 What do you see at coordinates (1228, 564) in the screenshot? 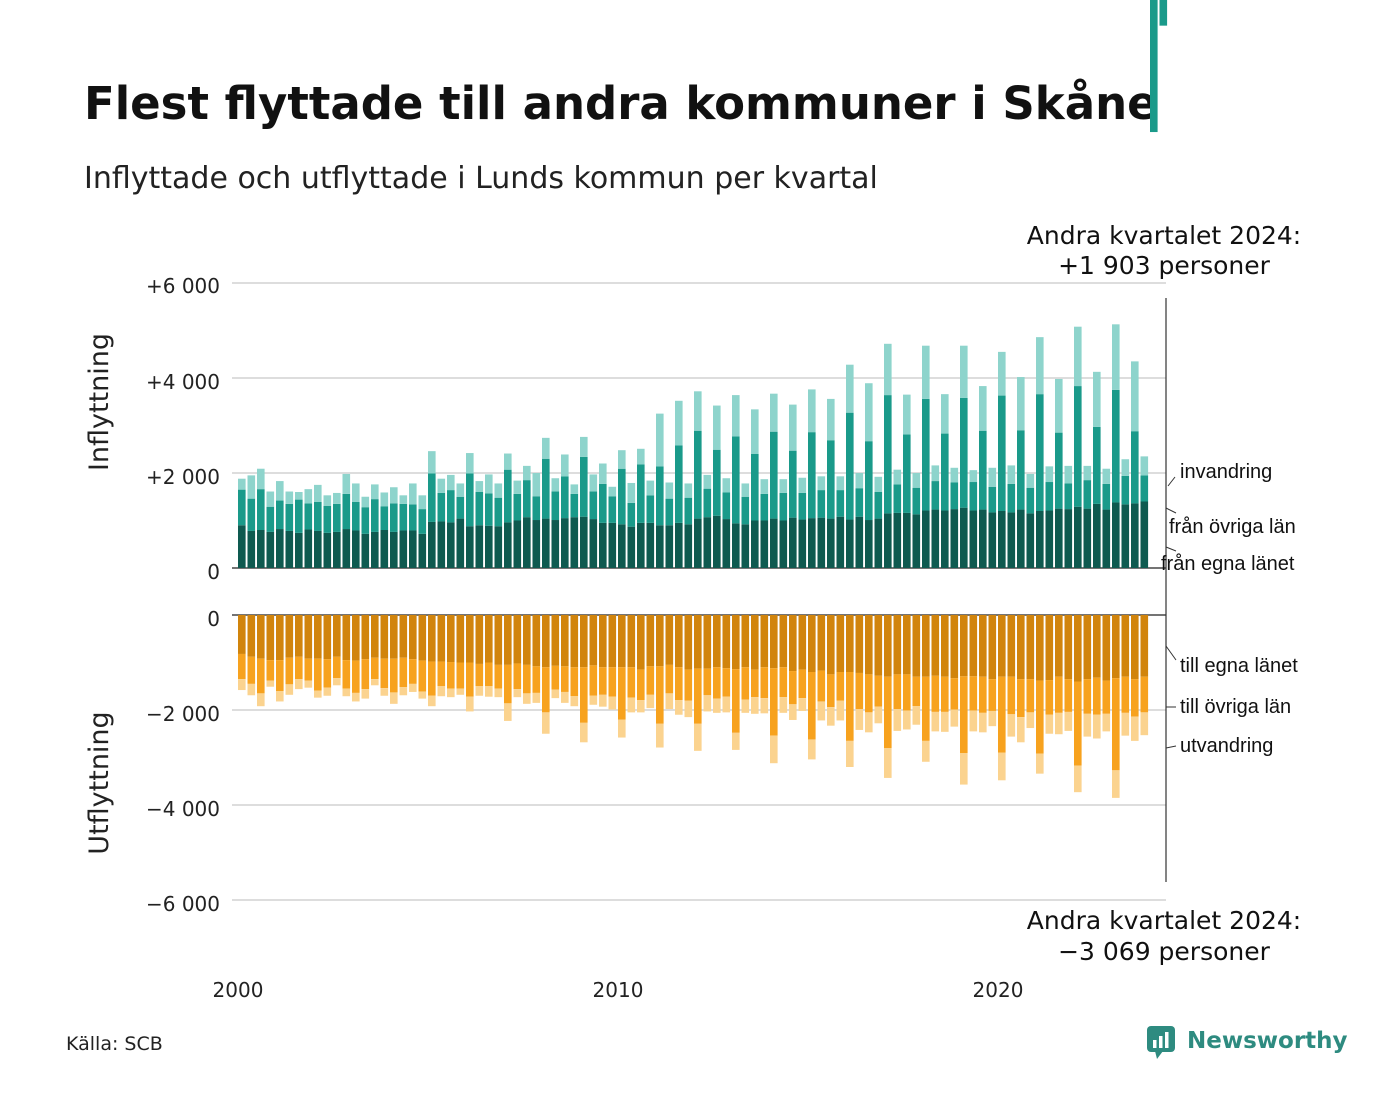
I see `series-label-fran-egna-lanet: från egna länet` at bounding box center [1228, 564].